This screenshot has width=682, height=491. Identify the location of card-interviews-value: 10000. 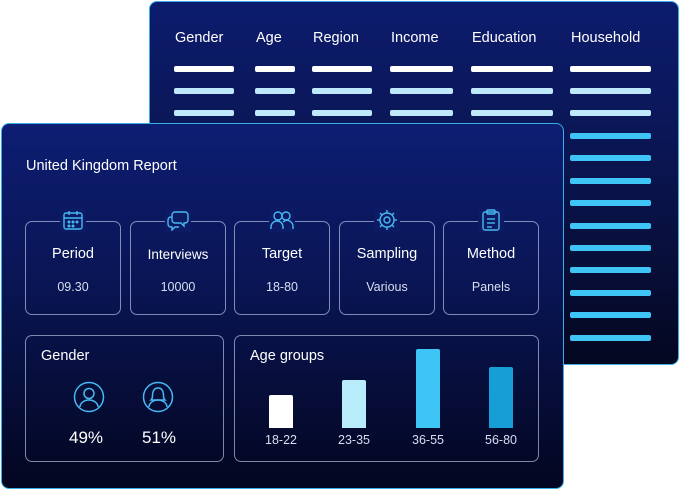
(178, 287).